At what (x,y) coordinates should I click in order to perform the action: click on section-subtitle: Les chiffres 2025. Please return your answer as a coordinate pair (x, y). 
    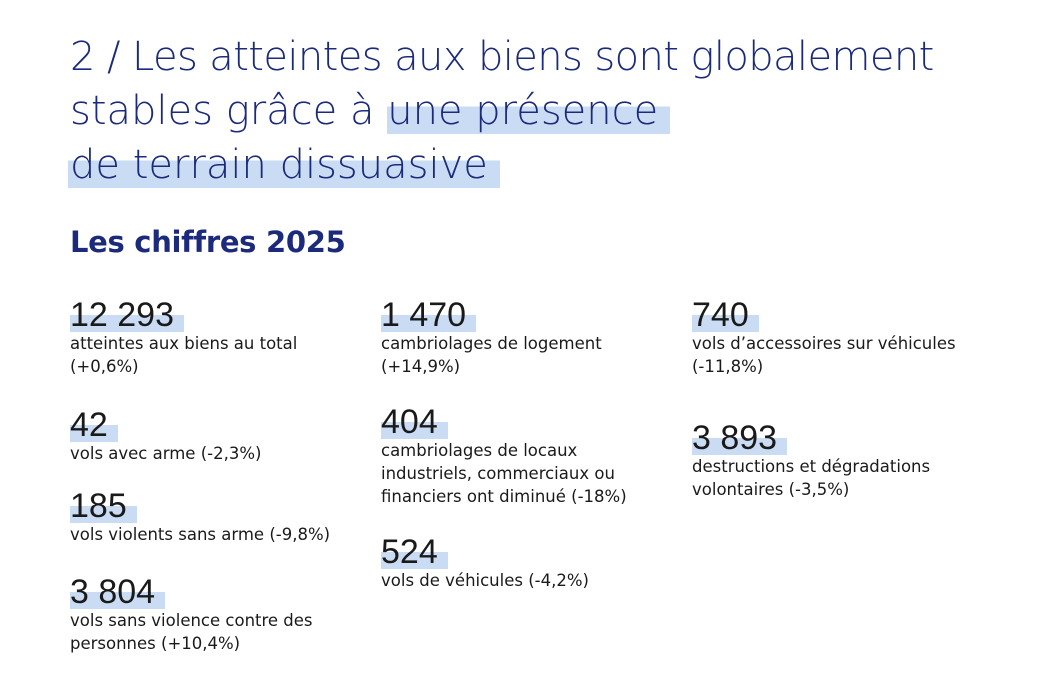
    Looking at the image, I should click on (208, 242).